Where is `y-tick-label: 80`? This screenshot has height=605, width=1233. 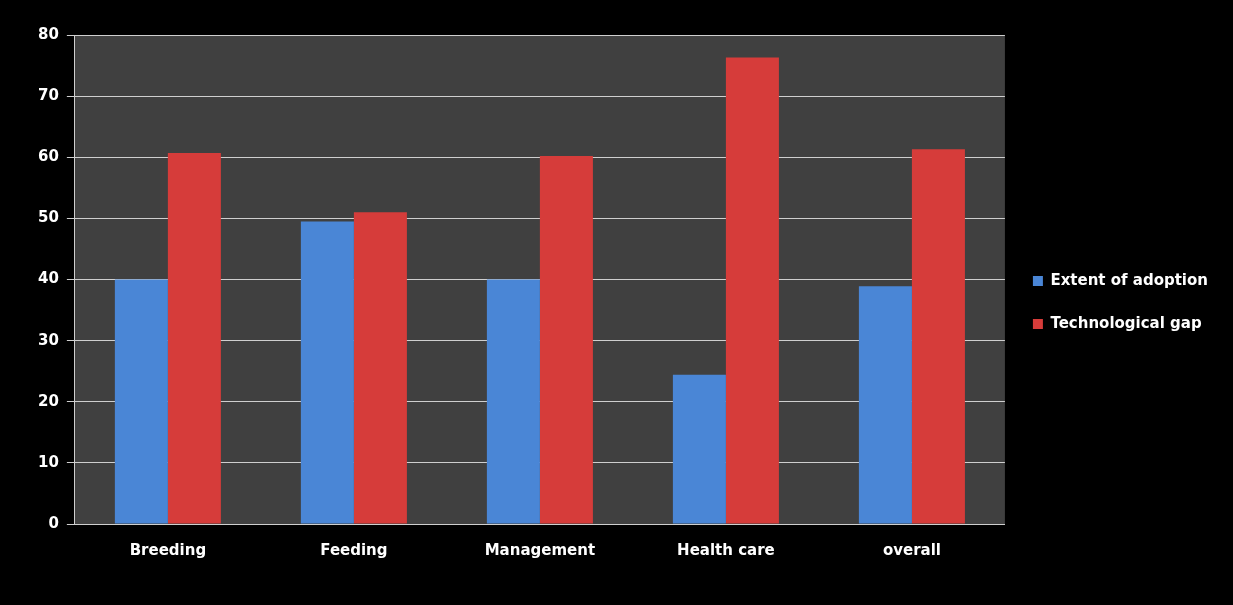 y-tick-label: 80 is located at coordinates (48, 33).